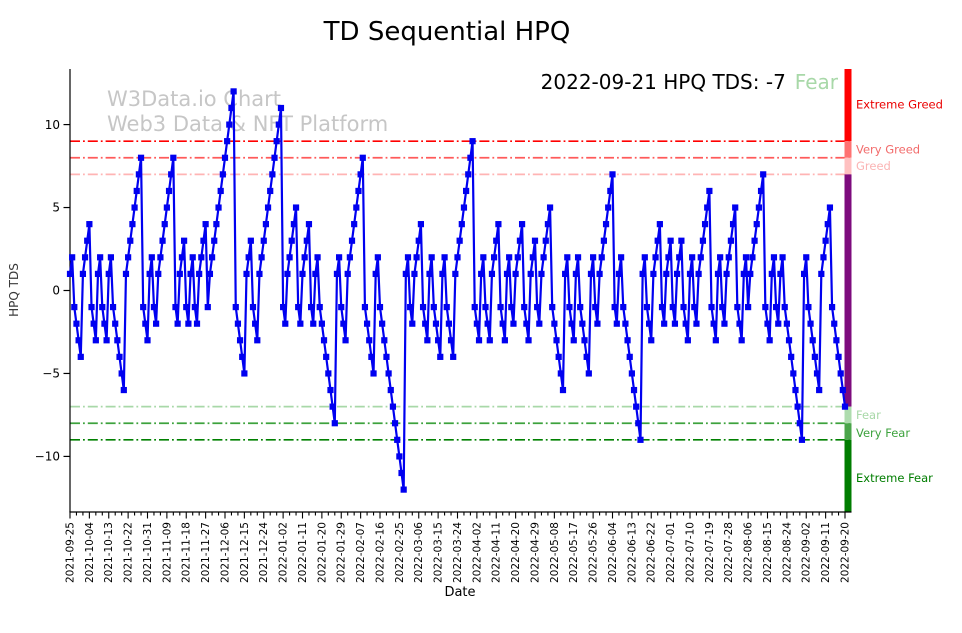 The image size is (962, 633). What do you see at coordinates (56, 291) in the screenshot?
I see `y-tick-label: 0` at bounding box center [56, 291].